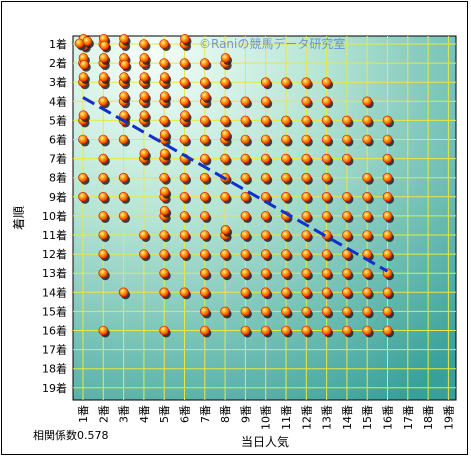  I want to click on y-tick-label: 4着, so click(58, 101).